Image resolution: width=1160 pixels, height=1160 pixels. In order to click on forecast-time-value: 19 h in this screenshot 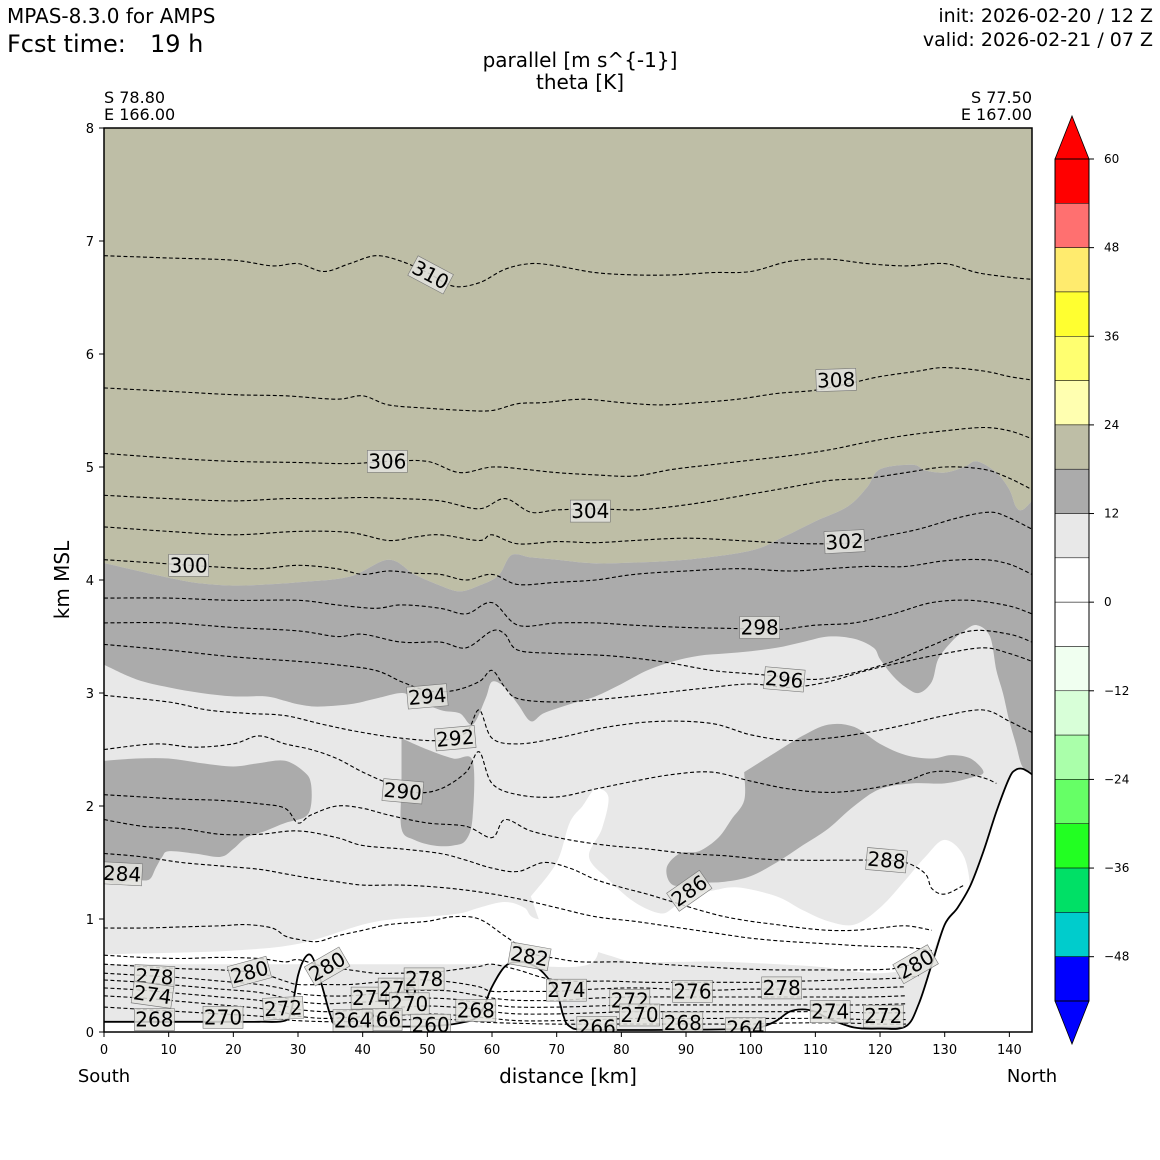, I will do `click(177, 44)`.